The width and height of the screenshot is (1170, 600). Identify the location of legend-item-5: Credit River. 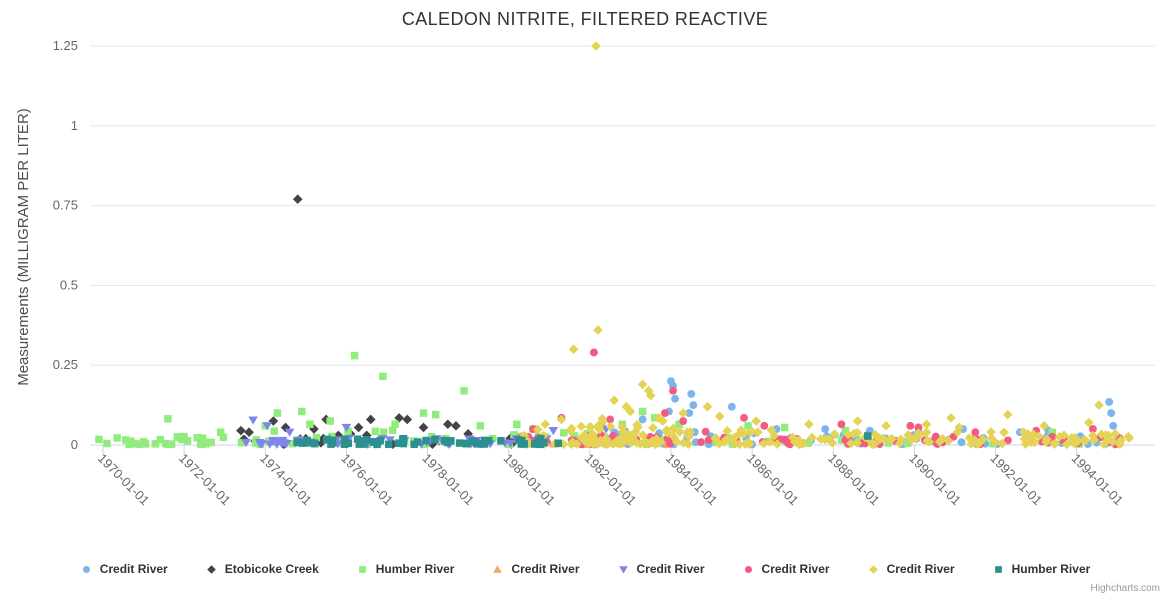
(786, 569).